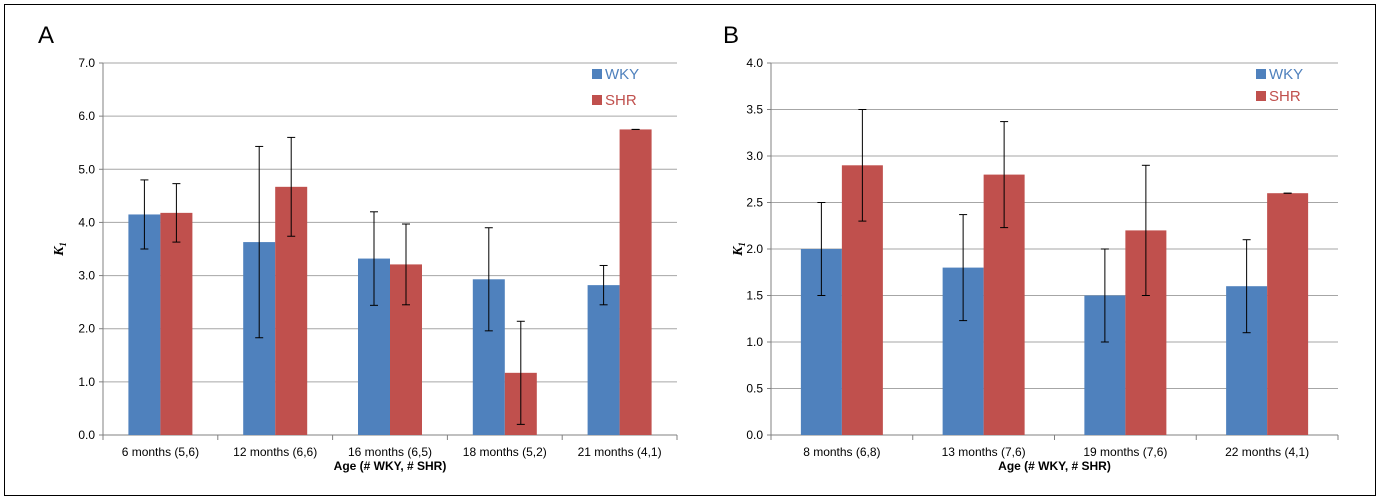 This screenshot has height=501, width=1381. I want to click on x-tick-label: 18 months (5,2), so click(505, 452).